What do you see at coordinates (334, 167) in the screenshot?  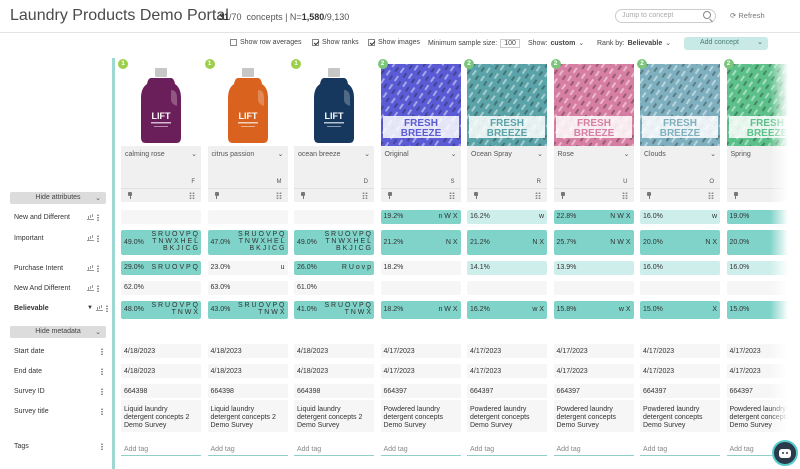 I see `concept-name: ocean breeze ⌄ D` at bounding box center [334, 167].